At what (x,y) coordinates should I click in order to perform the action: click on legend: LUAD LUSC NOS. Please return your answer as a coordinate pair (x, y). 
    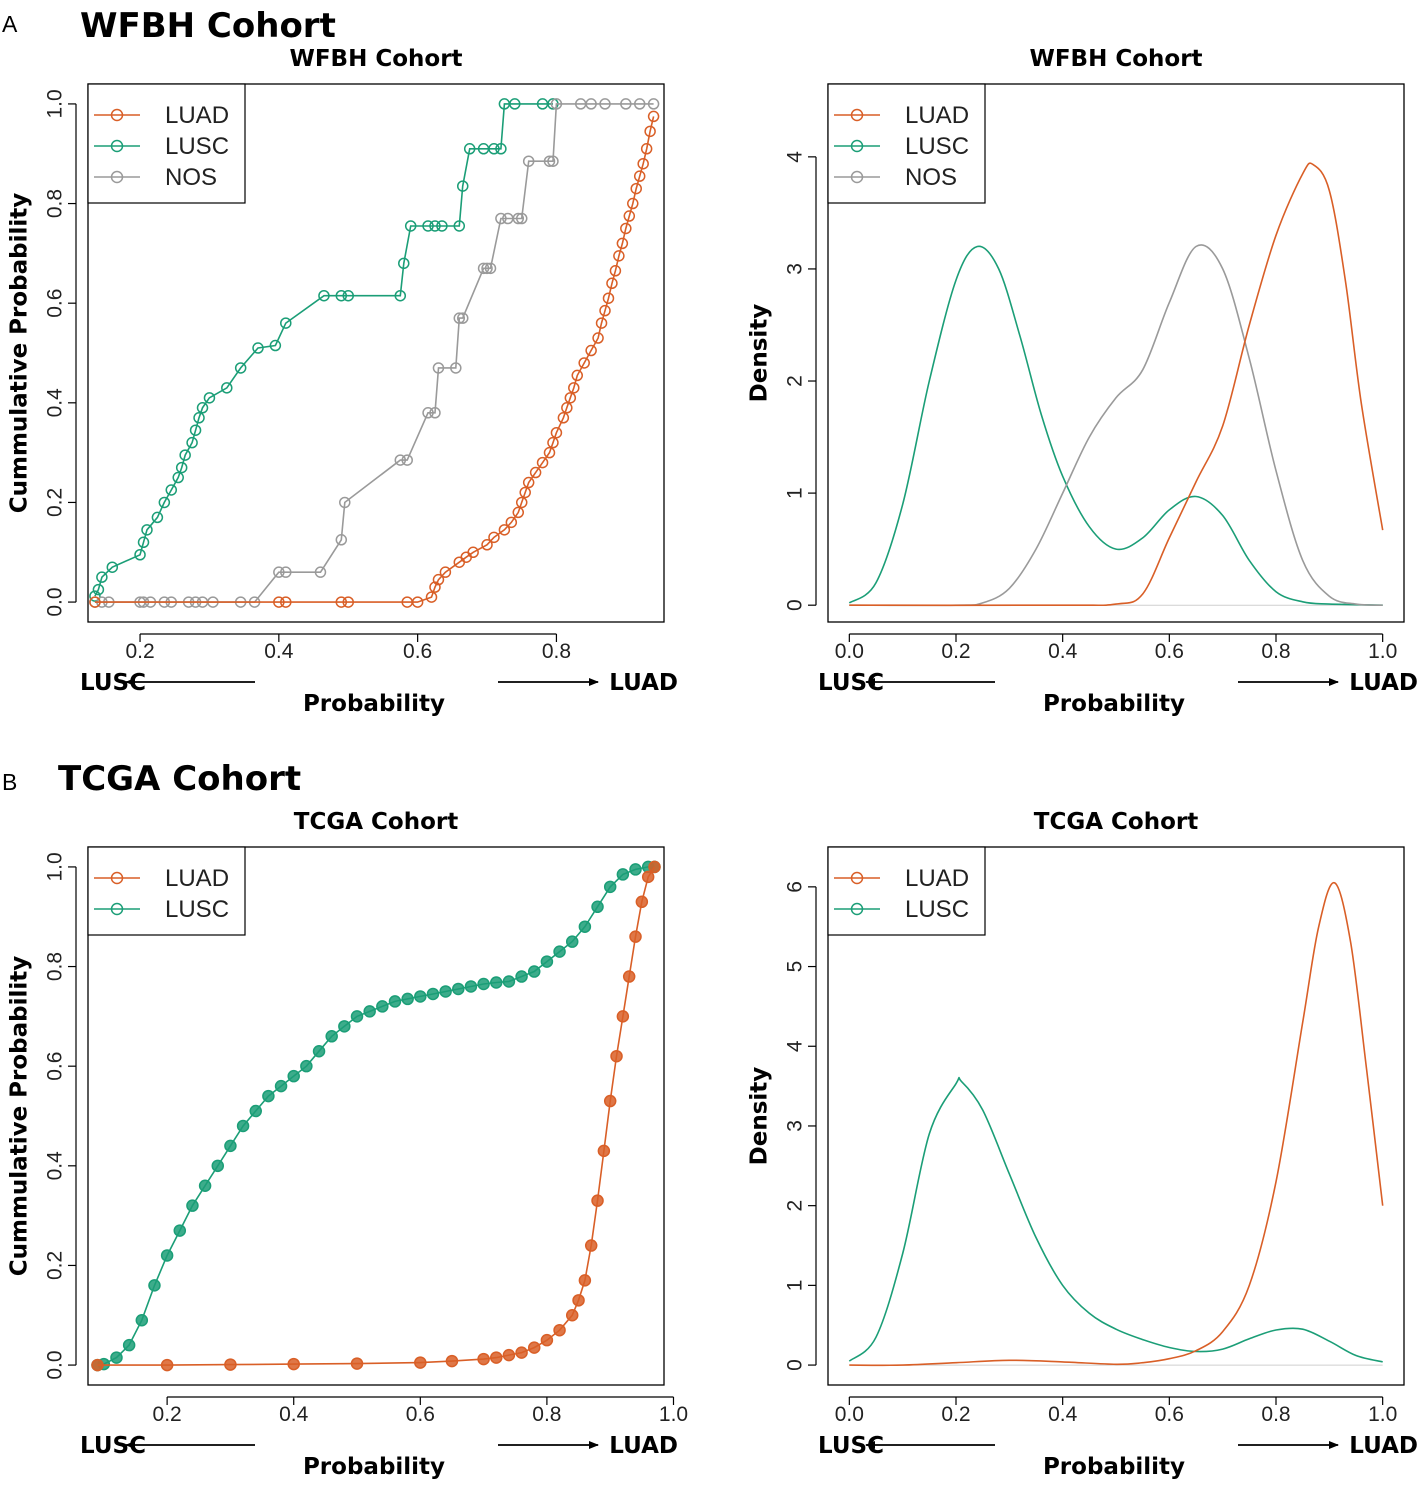
    Looking at the image, I should click on (906, 143).